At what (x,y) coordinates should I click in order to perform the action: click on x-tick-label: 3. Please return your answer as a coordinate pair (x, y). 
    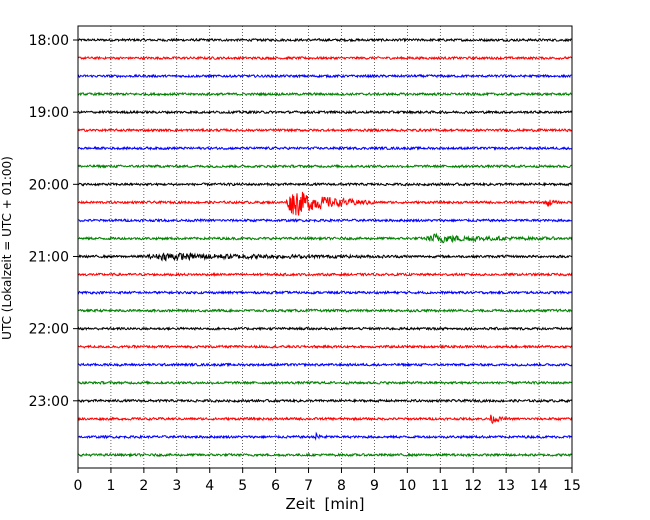
    Looking at the image, I should click on (176, 486).